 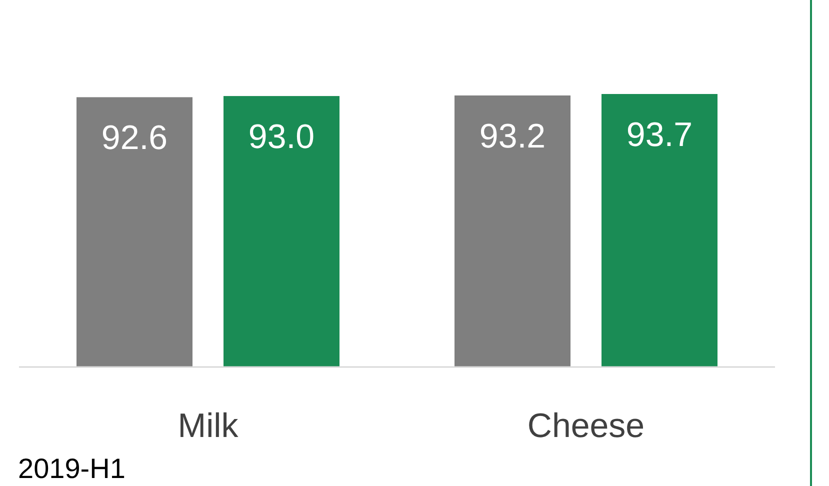 I want to click on text: 2019-H1, so click(x=72, y=468).